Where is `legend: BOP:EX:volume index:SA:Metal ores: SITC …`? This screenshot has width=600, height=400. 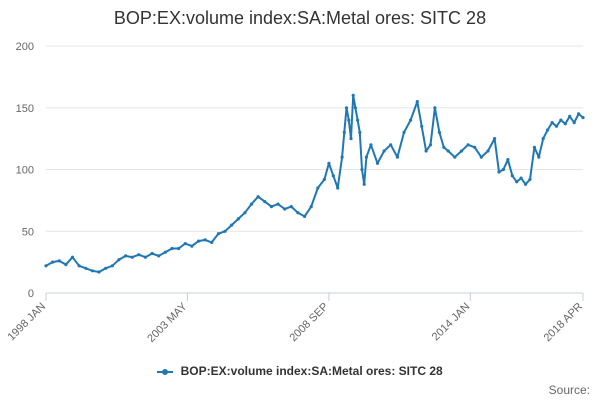 legend: BOP:EX:volume index:SA:Metal ores: SITC … is located at coordinates (300, 371).